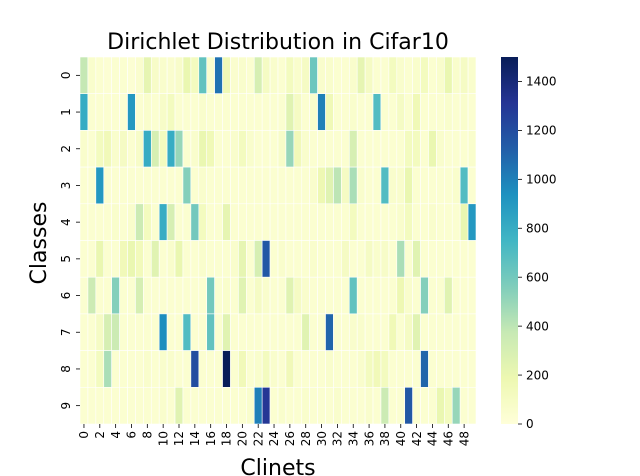  What do you see at coordinates (116, 435) in the screenshot?
I see `x-tick-label: 4` at bounding box center [116, 435].